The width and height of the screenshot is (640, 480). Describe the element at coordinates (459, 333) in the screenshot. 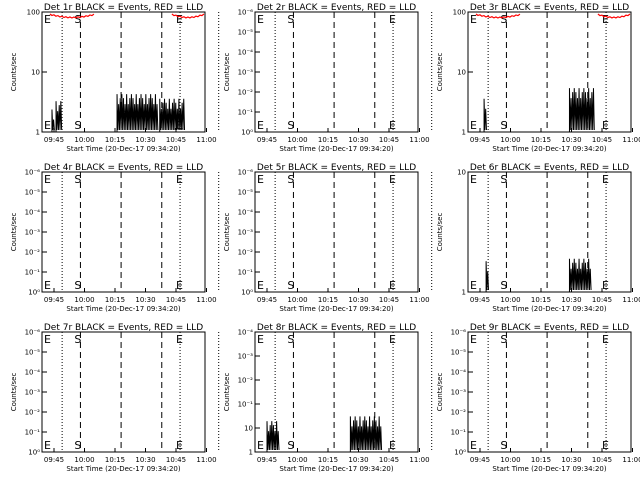

I see `y-tick-label: 10⁻⁶` at that location.